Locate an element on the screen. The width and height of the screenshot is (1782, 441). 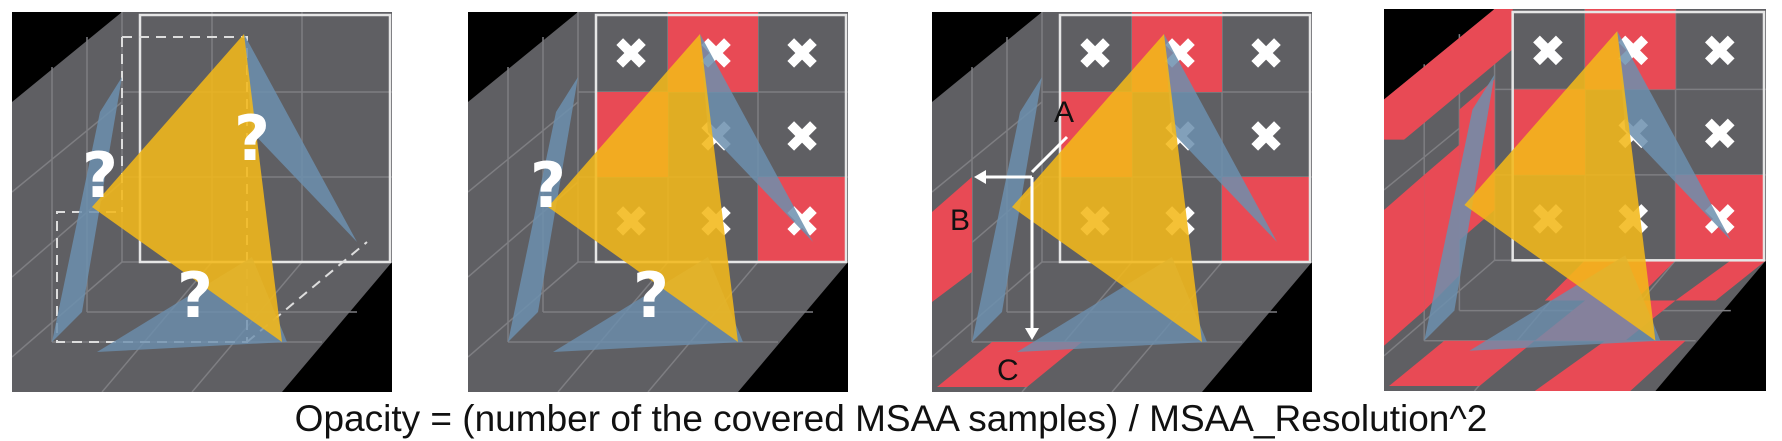
projection-arrows is located at coordinates (1021, 237).